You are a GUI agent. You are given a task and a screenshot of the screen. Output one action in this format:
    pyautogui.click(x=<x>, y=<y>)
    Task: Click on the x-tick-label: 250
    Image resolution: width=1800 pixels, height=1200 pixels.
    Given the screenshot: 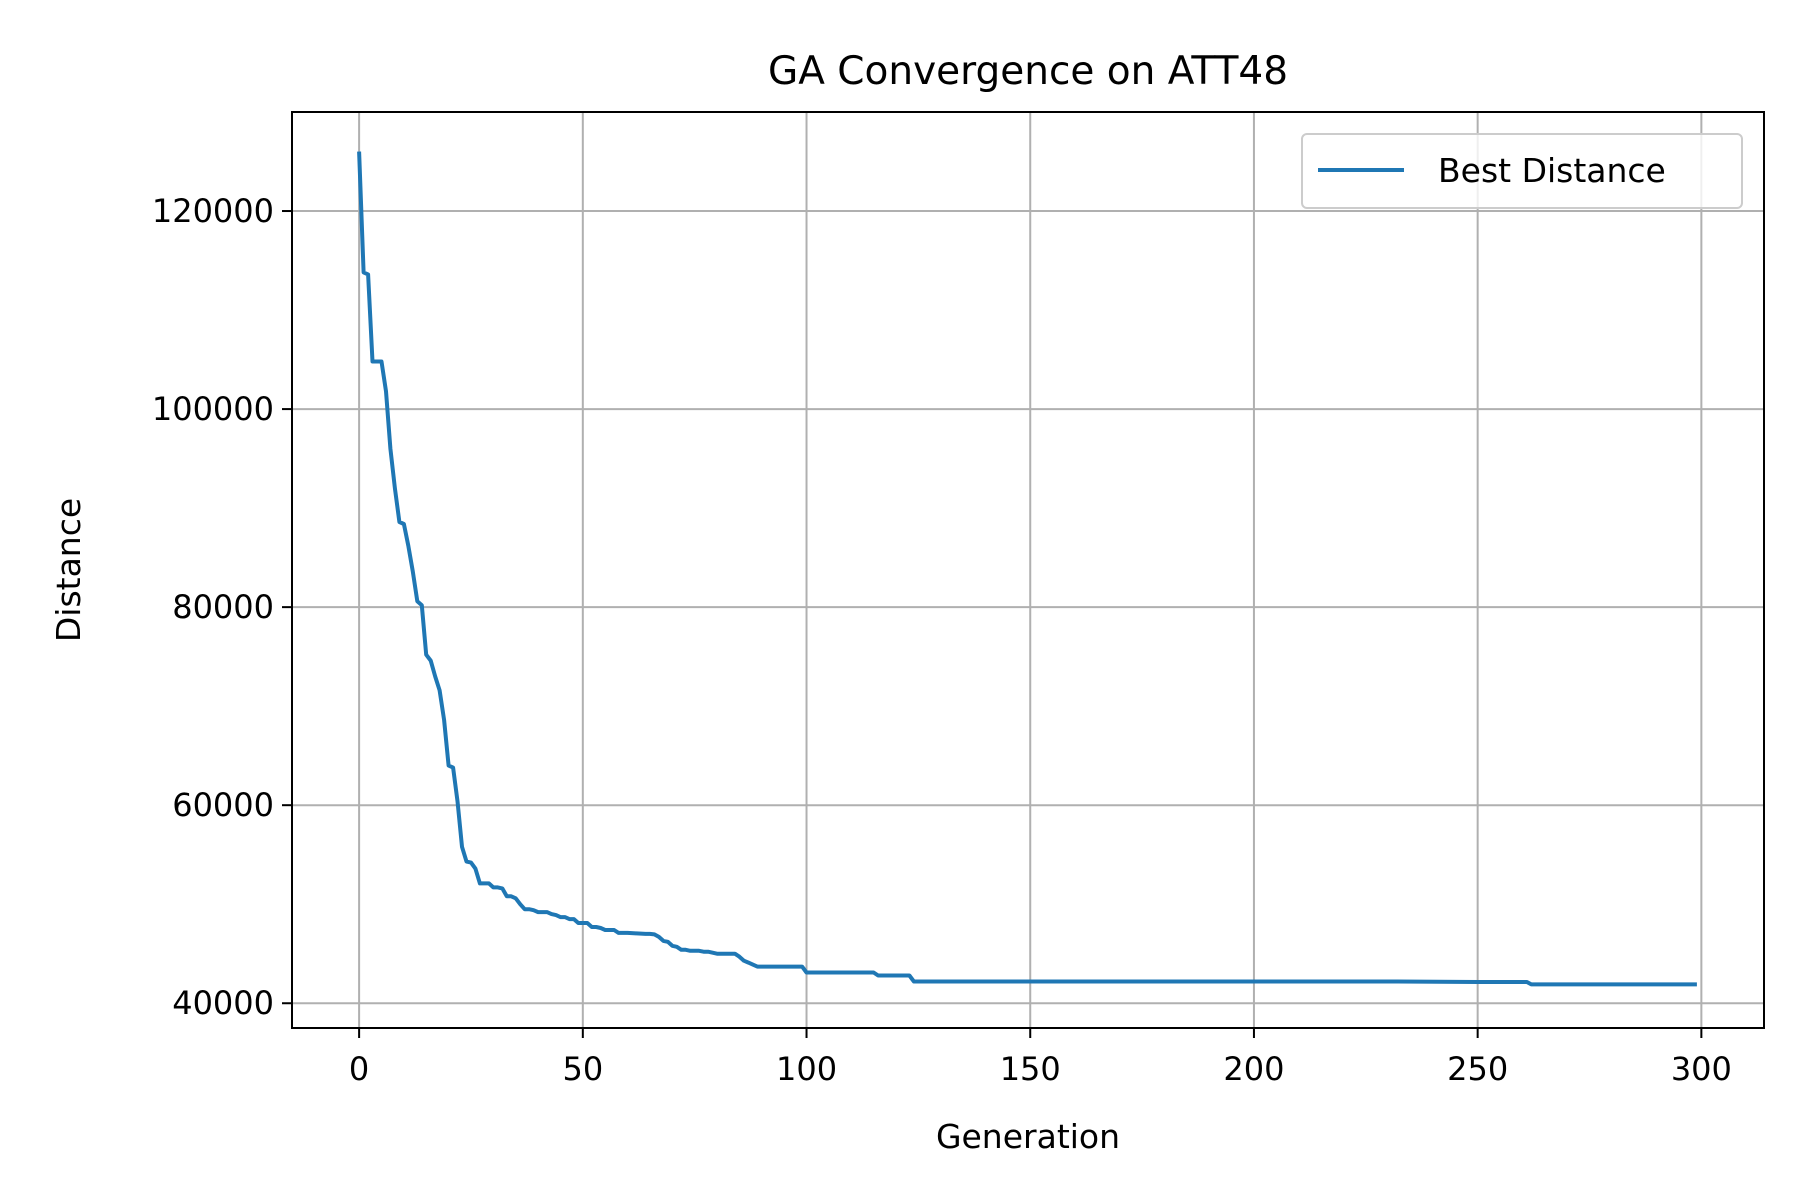 What is the action you would take?
    pyautogui.click(x=1477, y=1069)
    